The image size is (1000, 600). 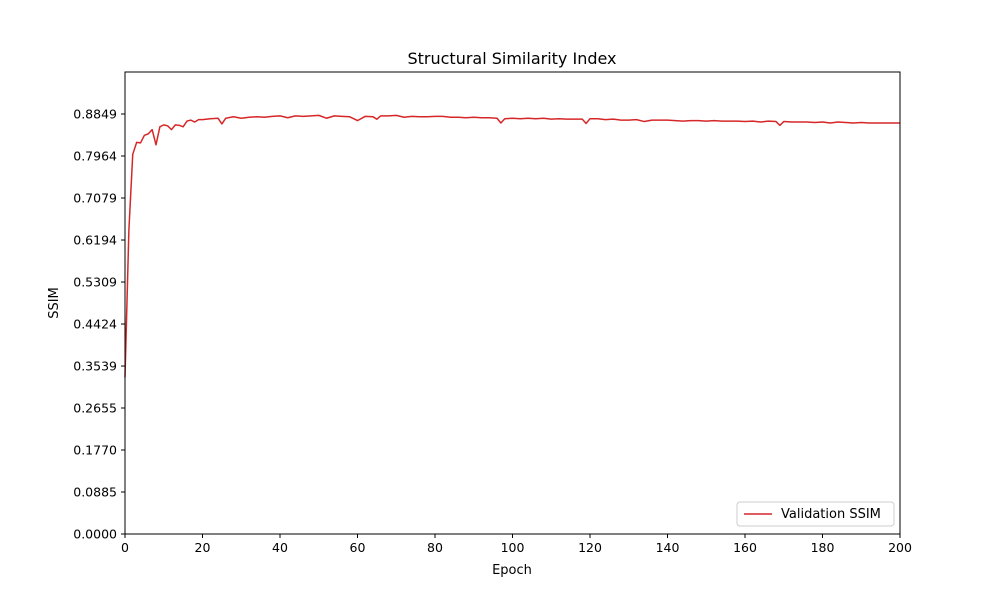 I want to click on y-tick-label: 0.8849, so click(x=95, y=114).